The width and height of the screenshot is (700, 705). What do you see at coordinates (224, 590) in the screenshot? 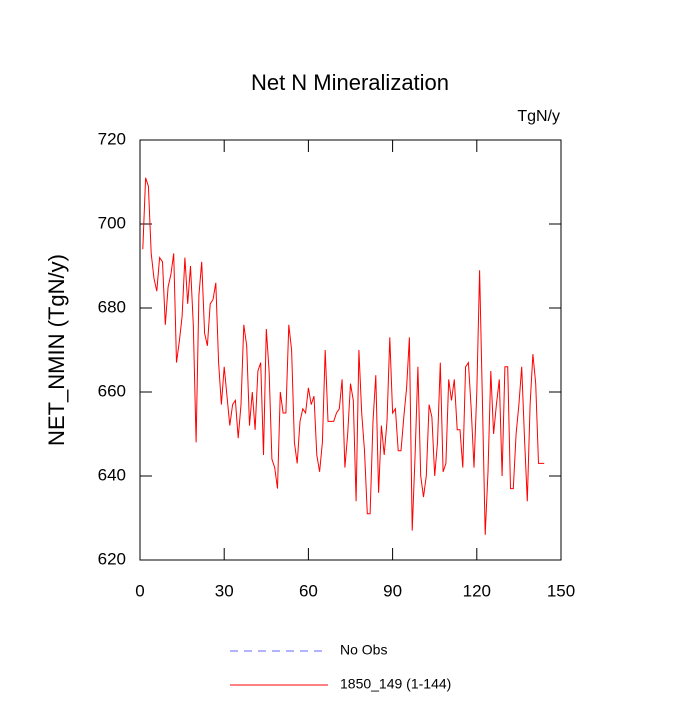
I see `x-tick-label: 30` at bounding box center [224, 590].